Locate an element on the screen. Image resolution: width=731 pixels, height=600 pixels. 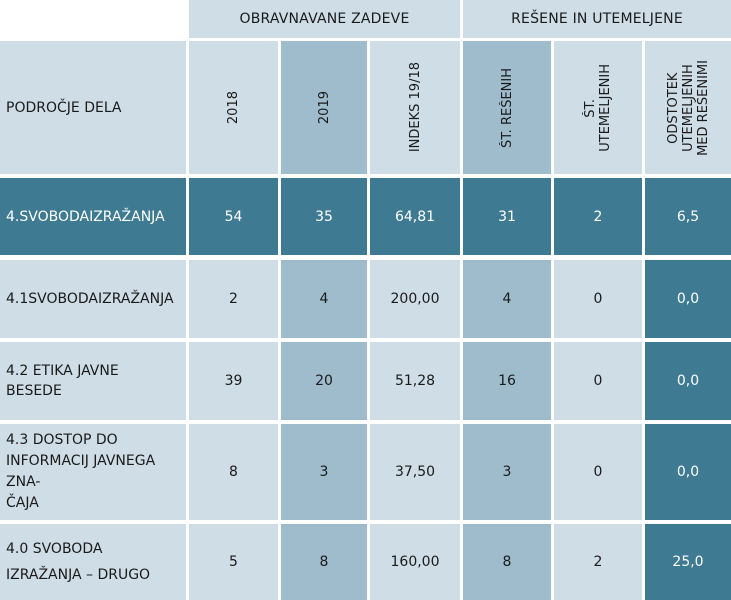
row-0-percent: 6,5 is located at coordinates (688, 216).